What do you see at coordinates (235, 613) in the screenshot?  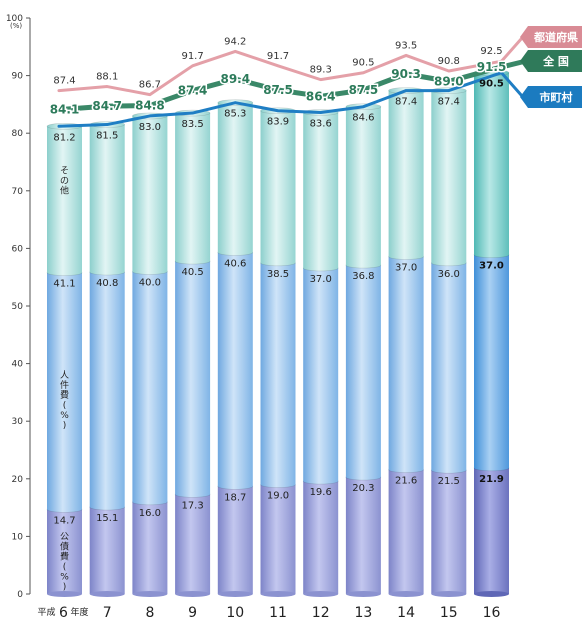 I see `x-tick-label: 10` at bounding box center [235, 613].